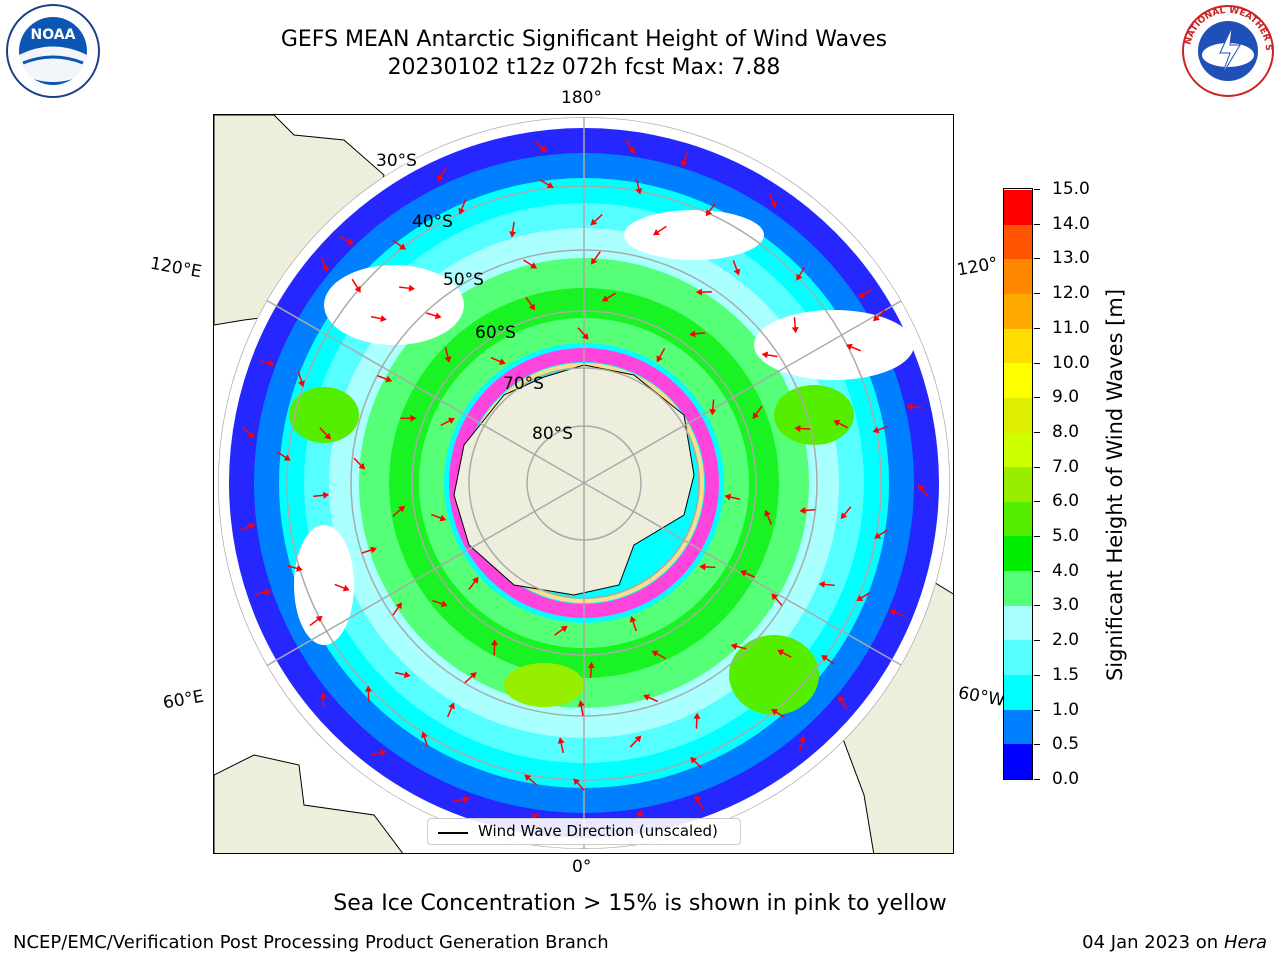  What do you see at coordinates (1071, 362) in the screenshot?
I see `colorbar-tick-label: 10.0` at bounding box center [1071, 362].